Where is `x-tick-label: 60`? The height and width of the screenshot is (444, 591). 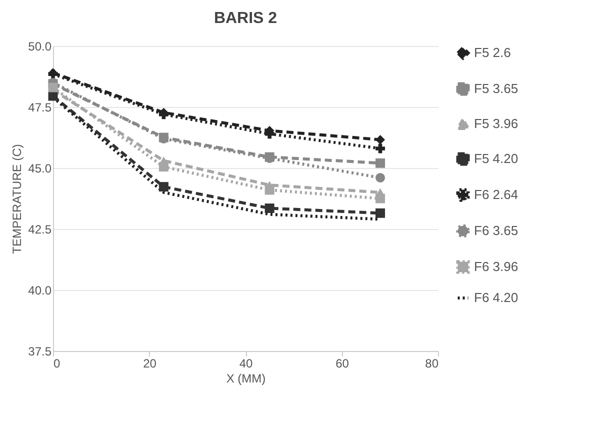 x-tick-label: 60 is located at coordinates (343, 363).